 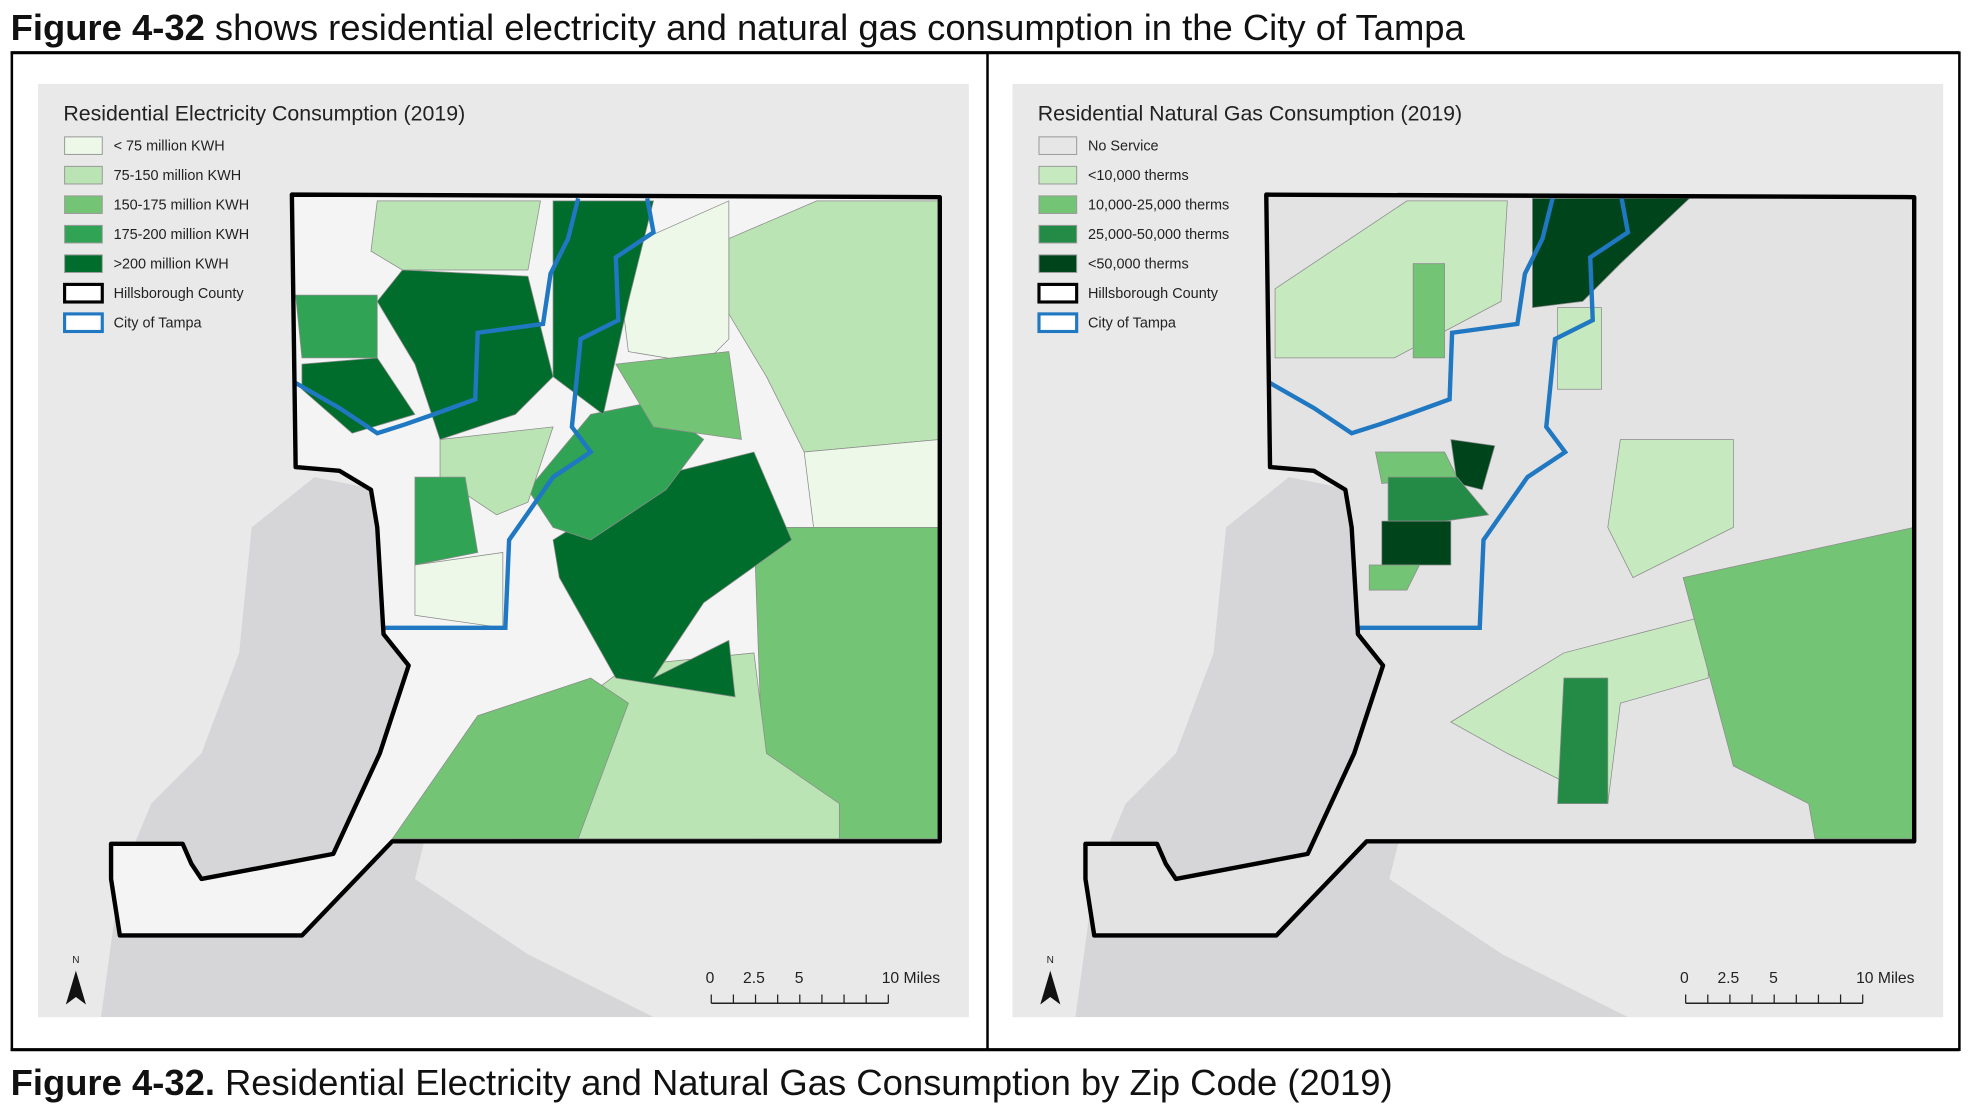 I want to click on legend-label: 75-150 million KWH, so click(x=178, y=176).